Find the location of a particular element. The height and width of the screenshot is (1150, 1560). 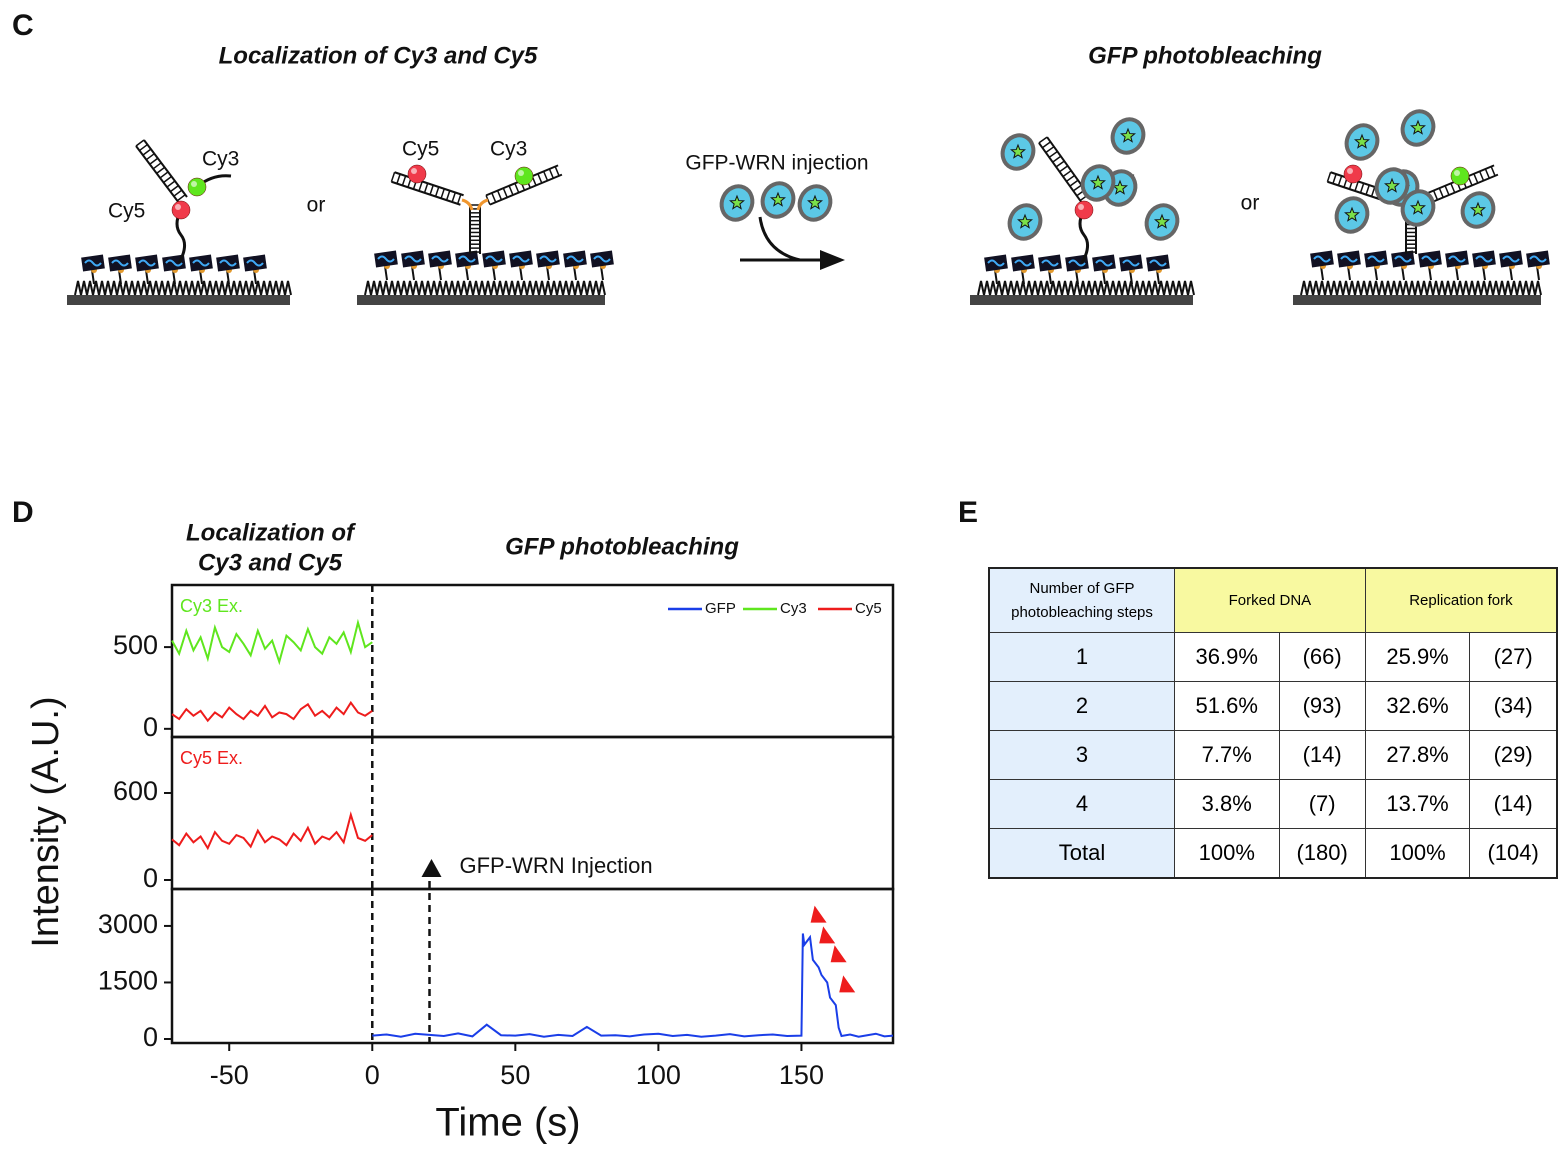

table-cell: (66) is located at coordinates (1322, 657).